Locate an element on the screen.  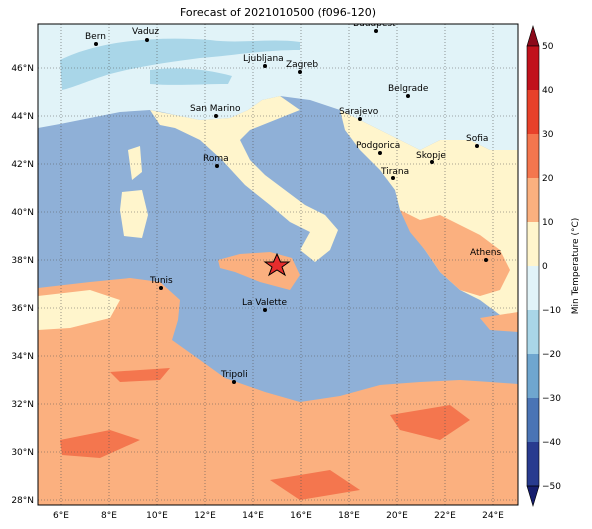
svg-text: Skopje is located at coordinates (431, 156).